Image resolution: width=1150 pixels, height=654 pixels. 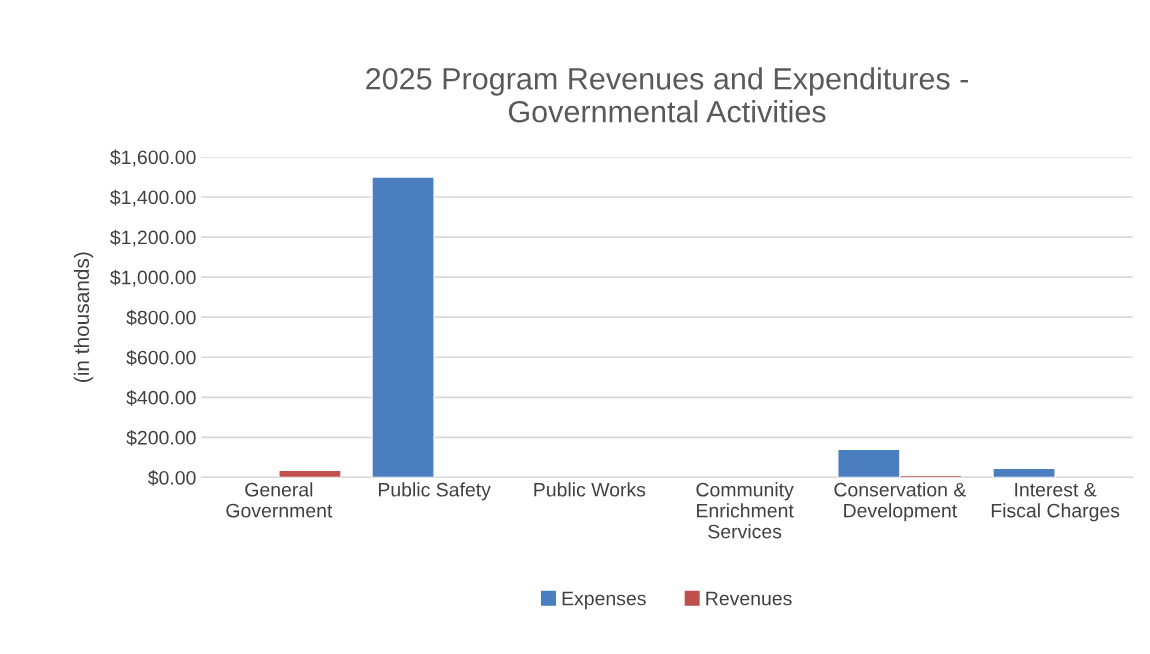 I want to click on x-tick-label: General Government, so click(x=279, y=500).